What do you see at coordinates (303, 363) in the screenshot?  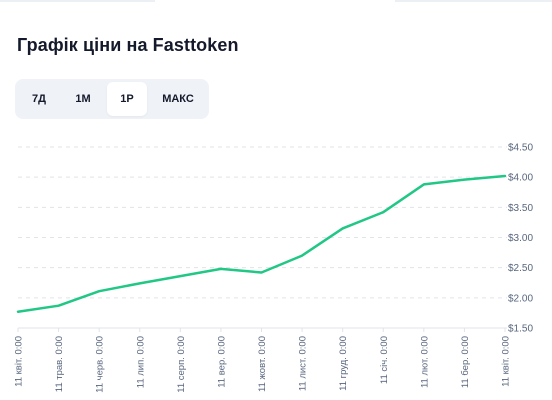 I see `x-tick-label: 11 лист. 0:00` at bounding box center [303, 363].